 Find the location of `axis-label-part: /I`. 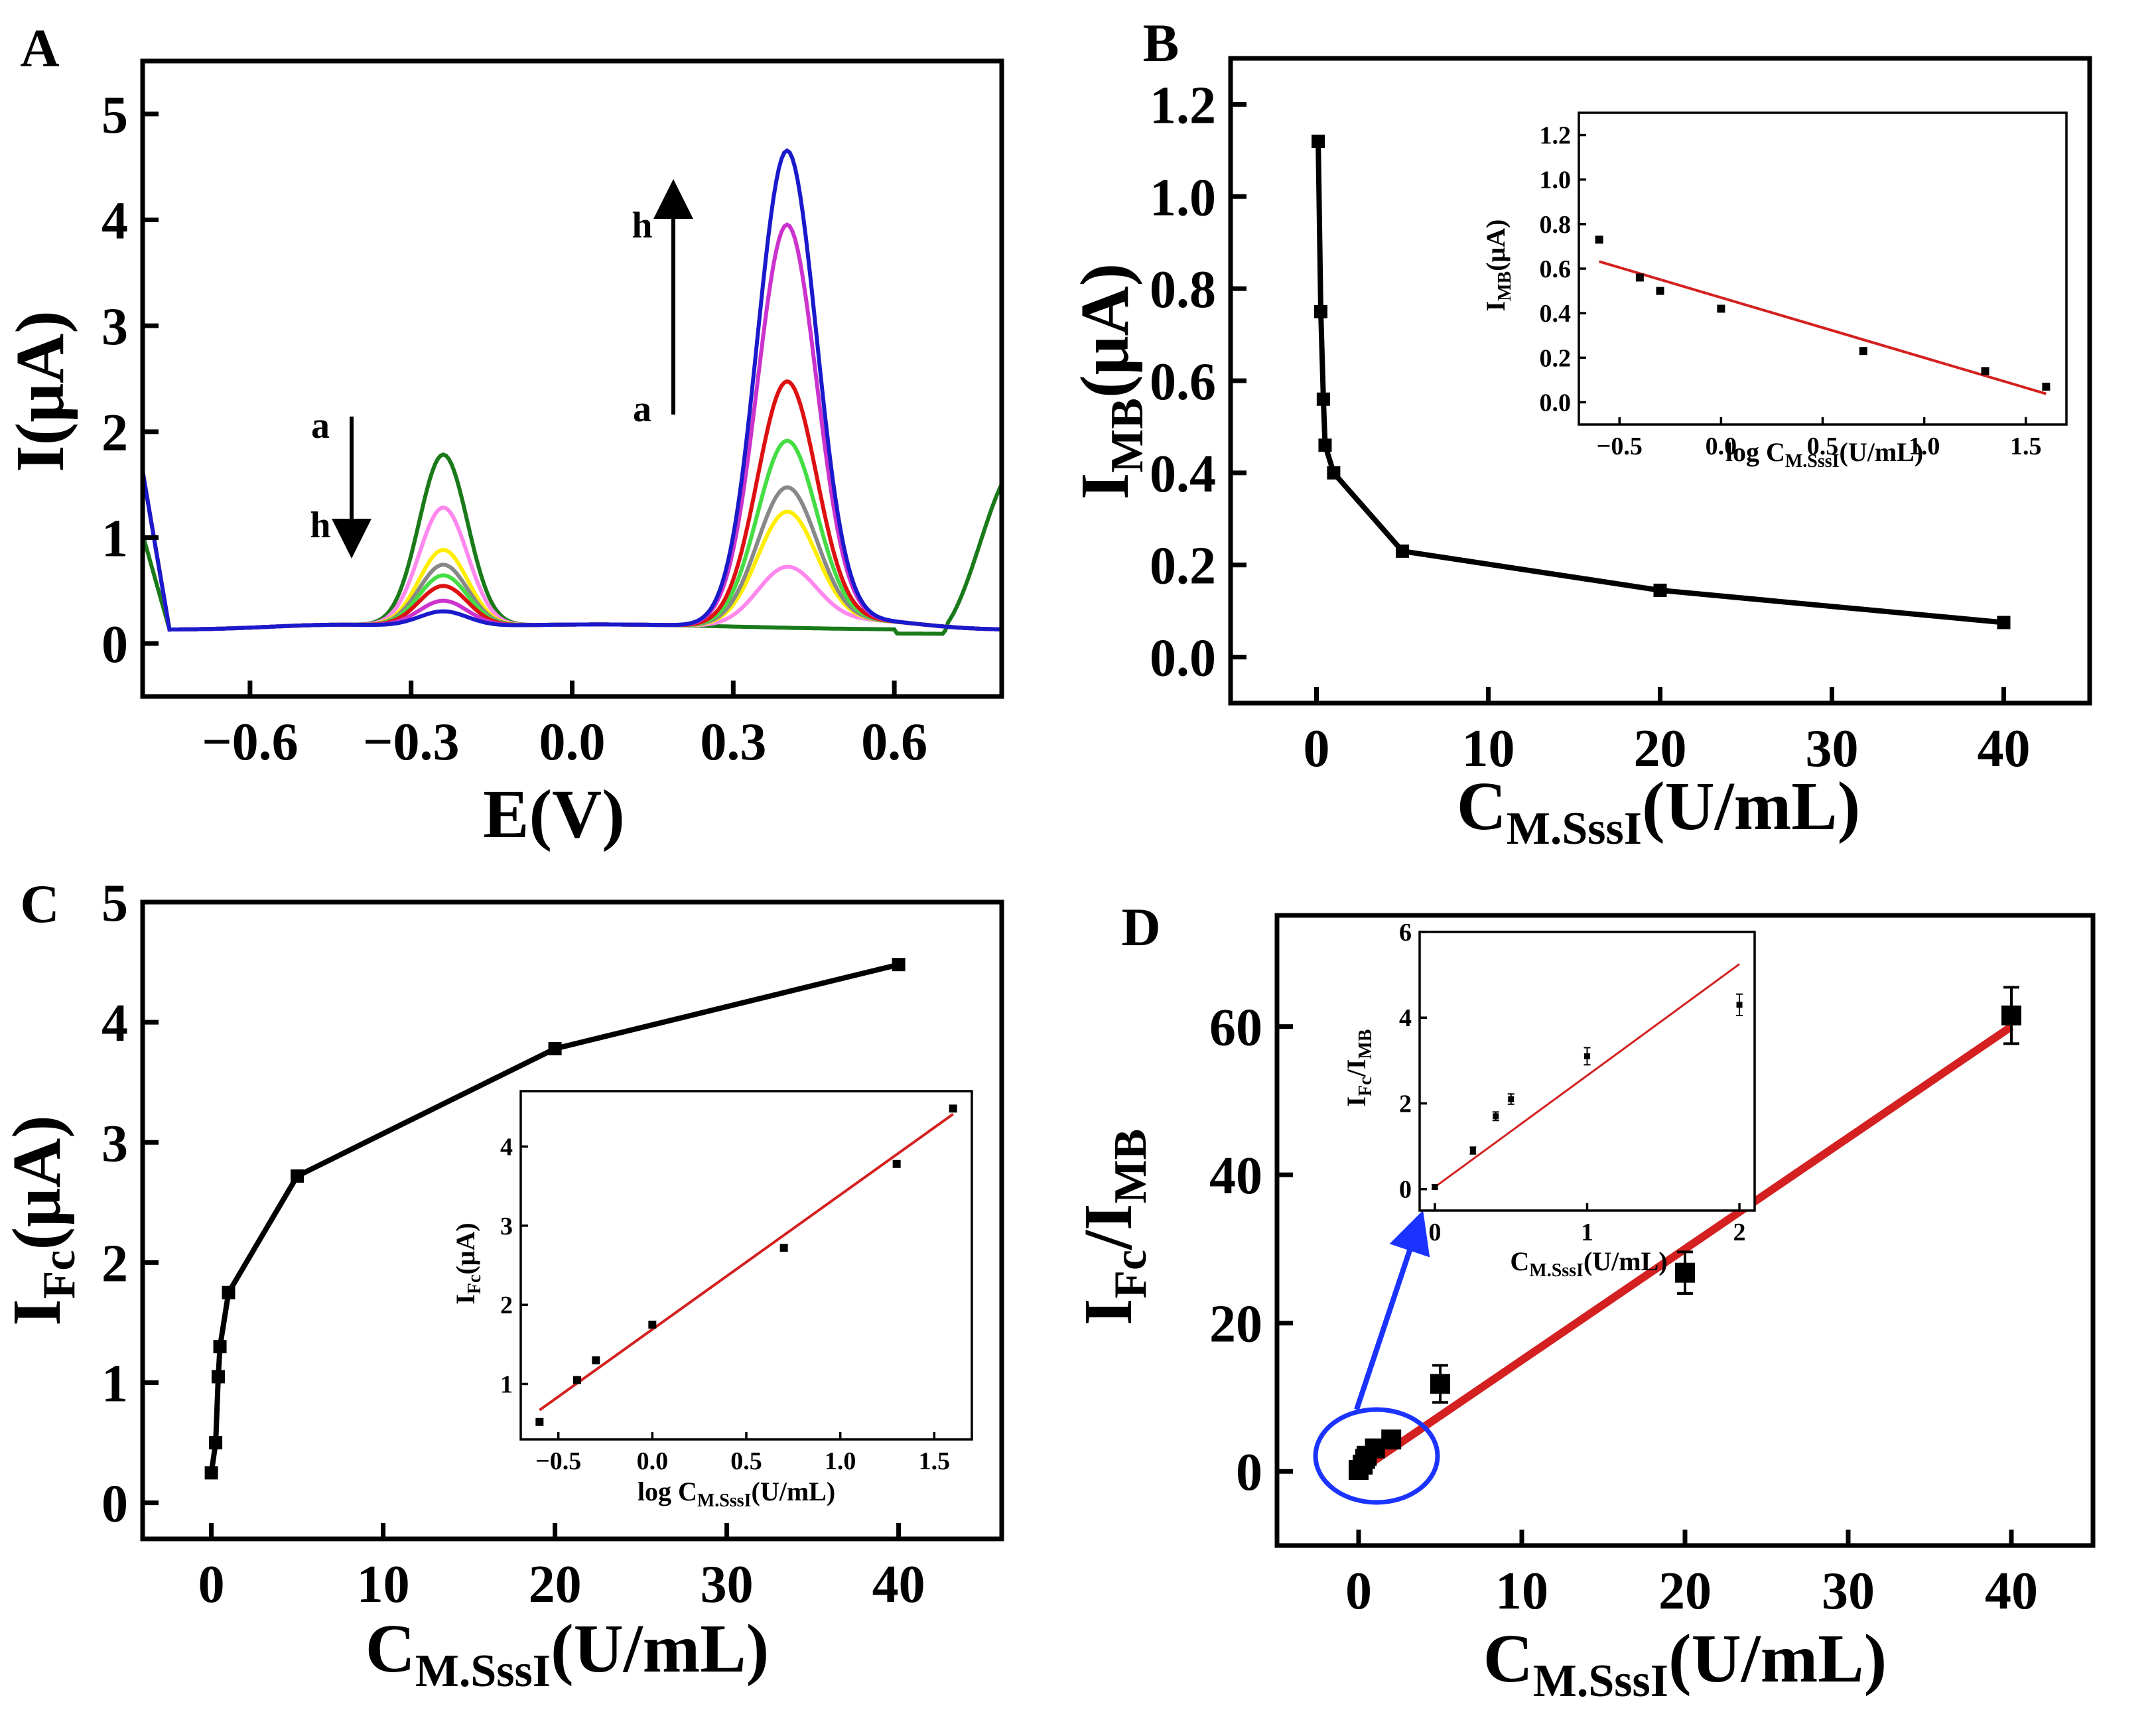

axis-label-part: /I is located at coordinates (1108, 1227).